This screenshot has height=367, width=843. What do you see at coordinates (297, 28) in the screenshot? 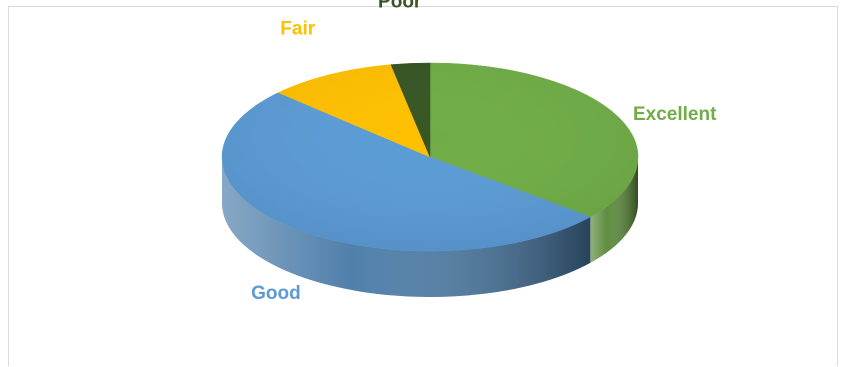
I see `label-fair: Fair` at bounding box center [297, 28].